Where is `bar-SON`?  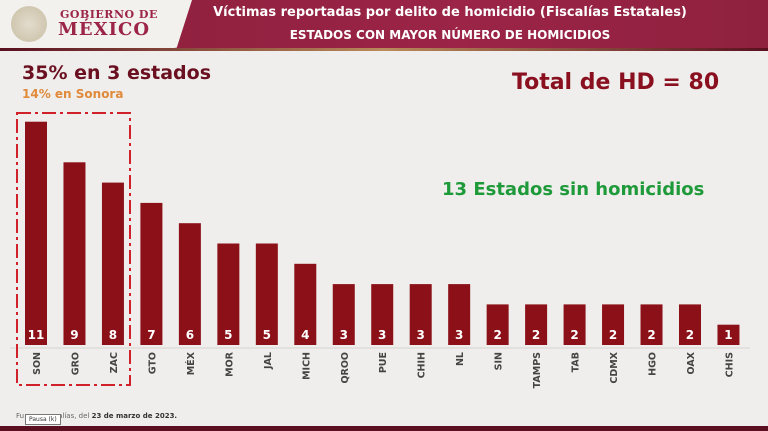
bar-SON is located at coordinates (36, 233).